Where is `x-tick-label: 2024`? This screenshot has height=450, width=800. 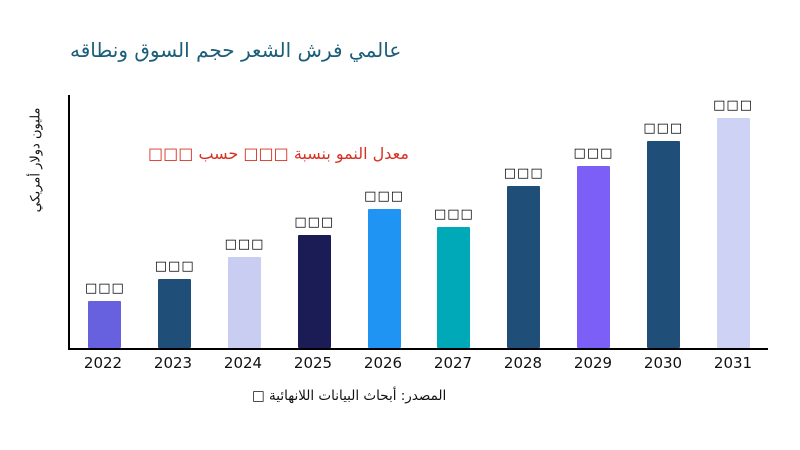 x-tick-label: 2024 is located at coordinates (243, 363).